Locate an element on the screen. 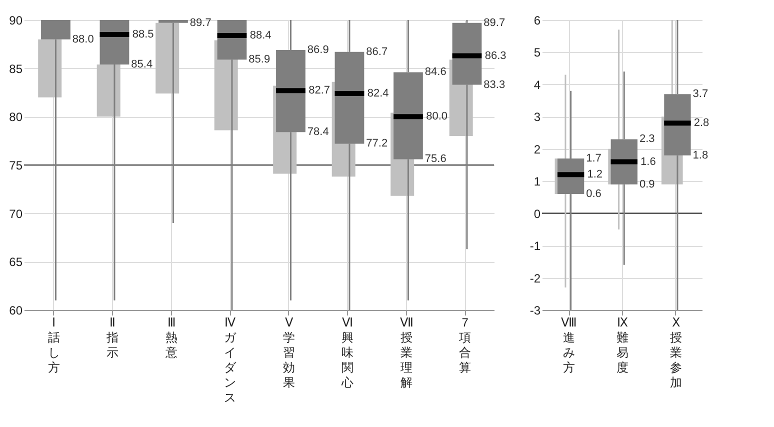 Image resolution: width=774 pixels, height=427 pixels. annotation: 1.2 is located at coordinates (594, 174).